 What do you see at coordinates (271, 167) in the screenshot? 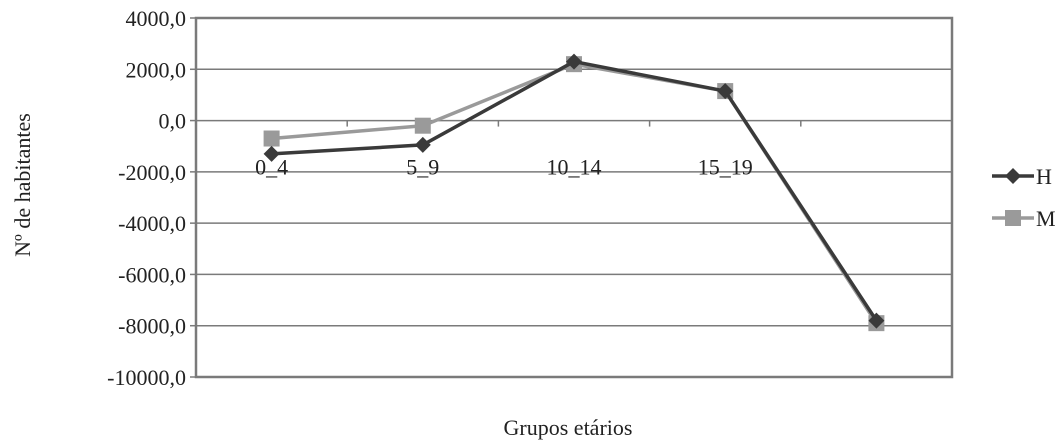
I see `x-tick-label: 0_4` at bounding box center [271, 167].